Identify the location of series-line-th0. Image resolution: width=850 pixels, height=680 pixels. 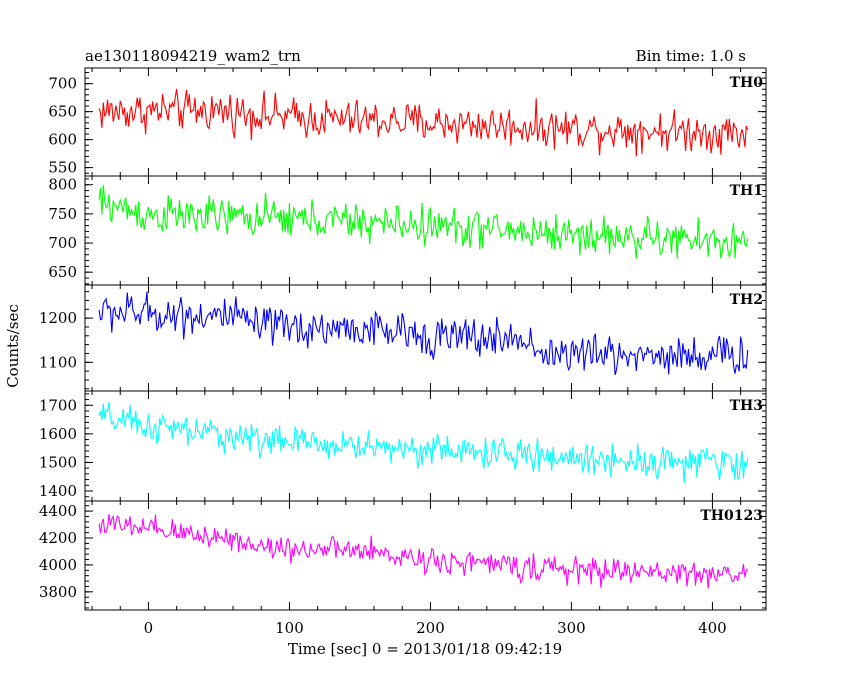
(423, 122).